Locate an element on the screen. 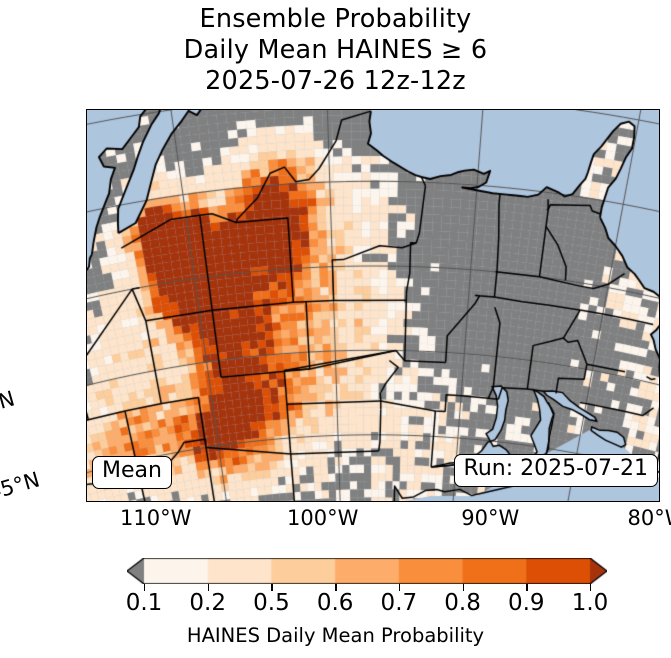  colorbar-tick-label-0.5: 0.5 is located at coordinates (271, 603).